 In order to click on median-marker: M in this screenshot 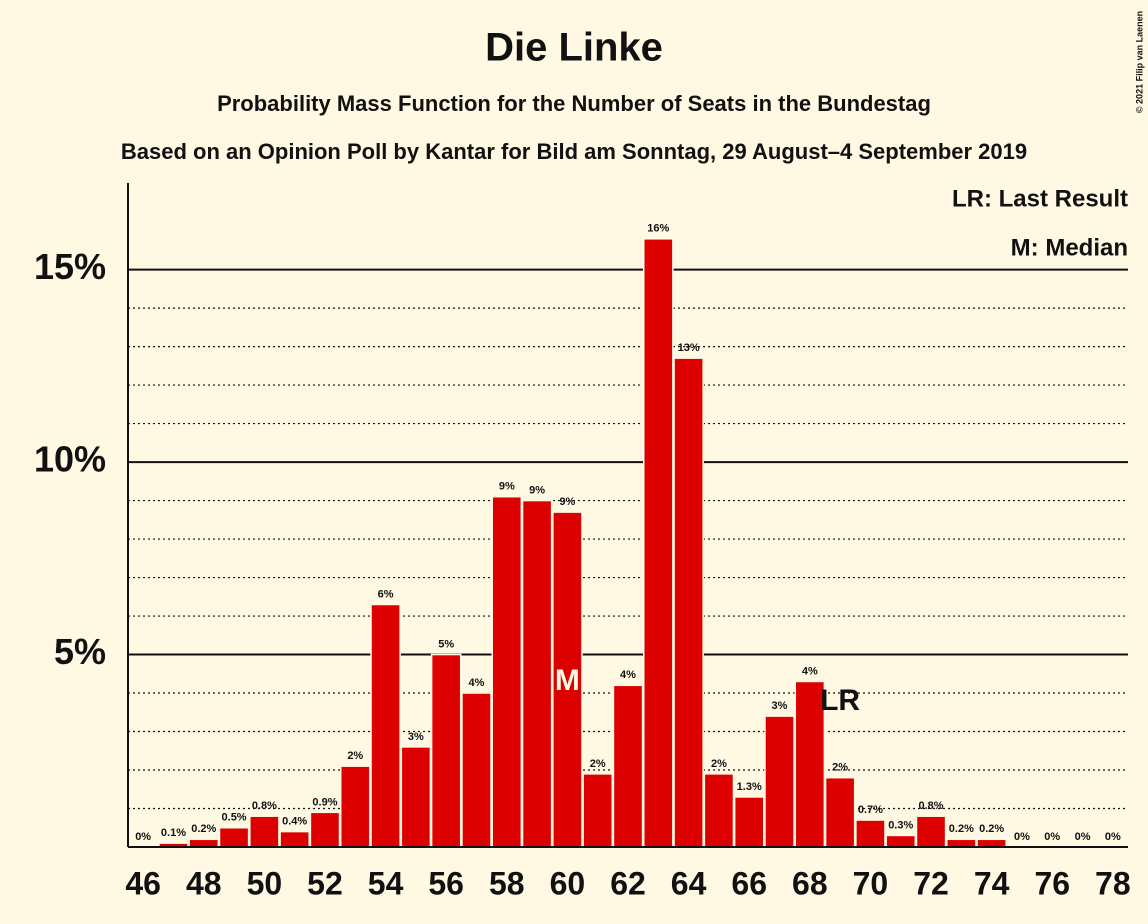, I will do `click(567, 680)`.